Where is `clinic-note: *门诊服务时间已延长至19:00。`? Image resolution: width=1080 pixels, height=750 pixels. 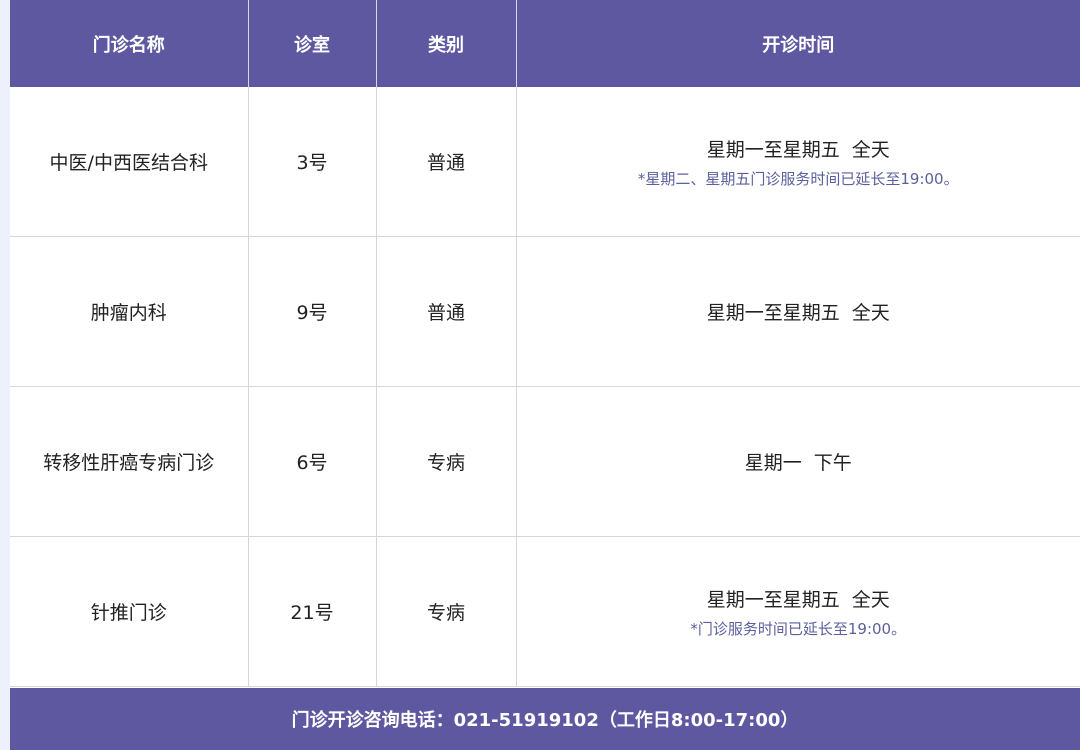
clinic-note: *门诊服务时间已延长至19:00。 is located at coordinates (798, 628).